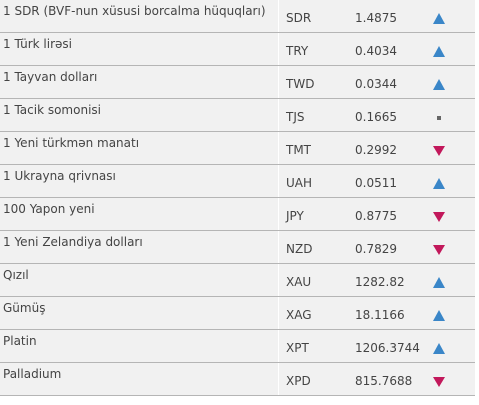 This screenshot has width=479, height=405. What do you see at coordinates (299, 183) in the screenshot?
I see `currency-code: UAH` at bounding box center [299, 183].